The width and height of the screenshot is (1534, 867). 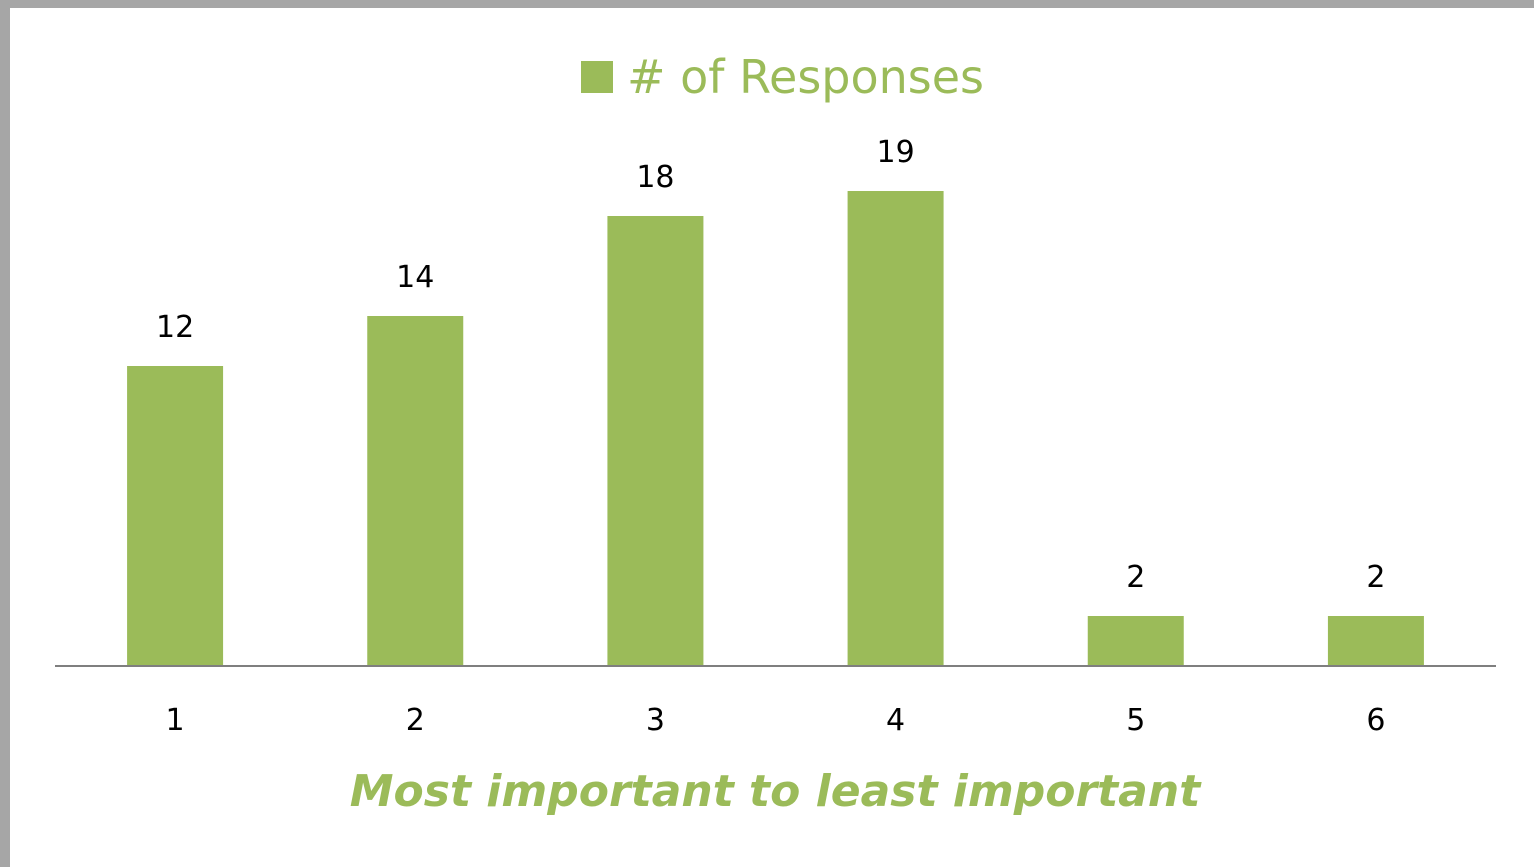 I want to click on x-tick-label-5: 5, so click(x=1135, y=720).